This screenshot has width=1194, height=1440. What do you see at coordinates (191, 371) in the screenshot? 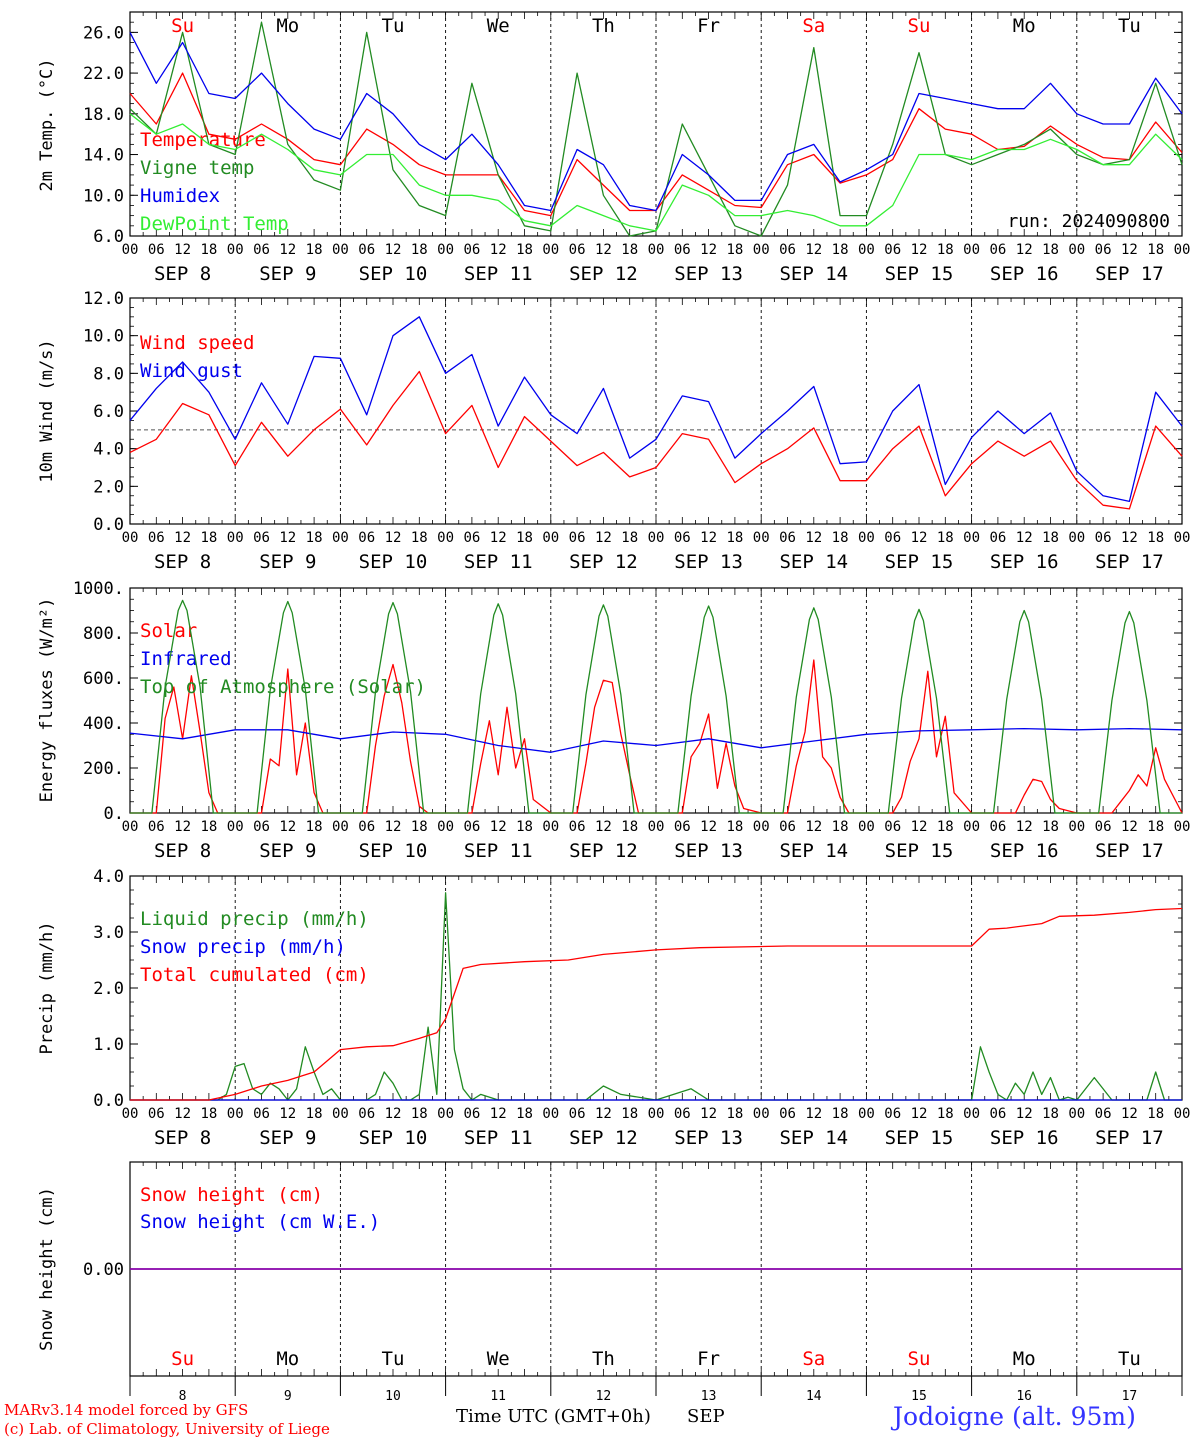
I see `legend-entry: Wind gust` at bounding box center [191, 371].